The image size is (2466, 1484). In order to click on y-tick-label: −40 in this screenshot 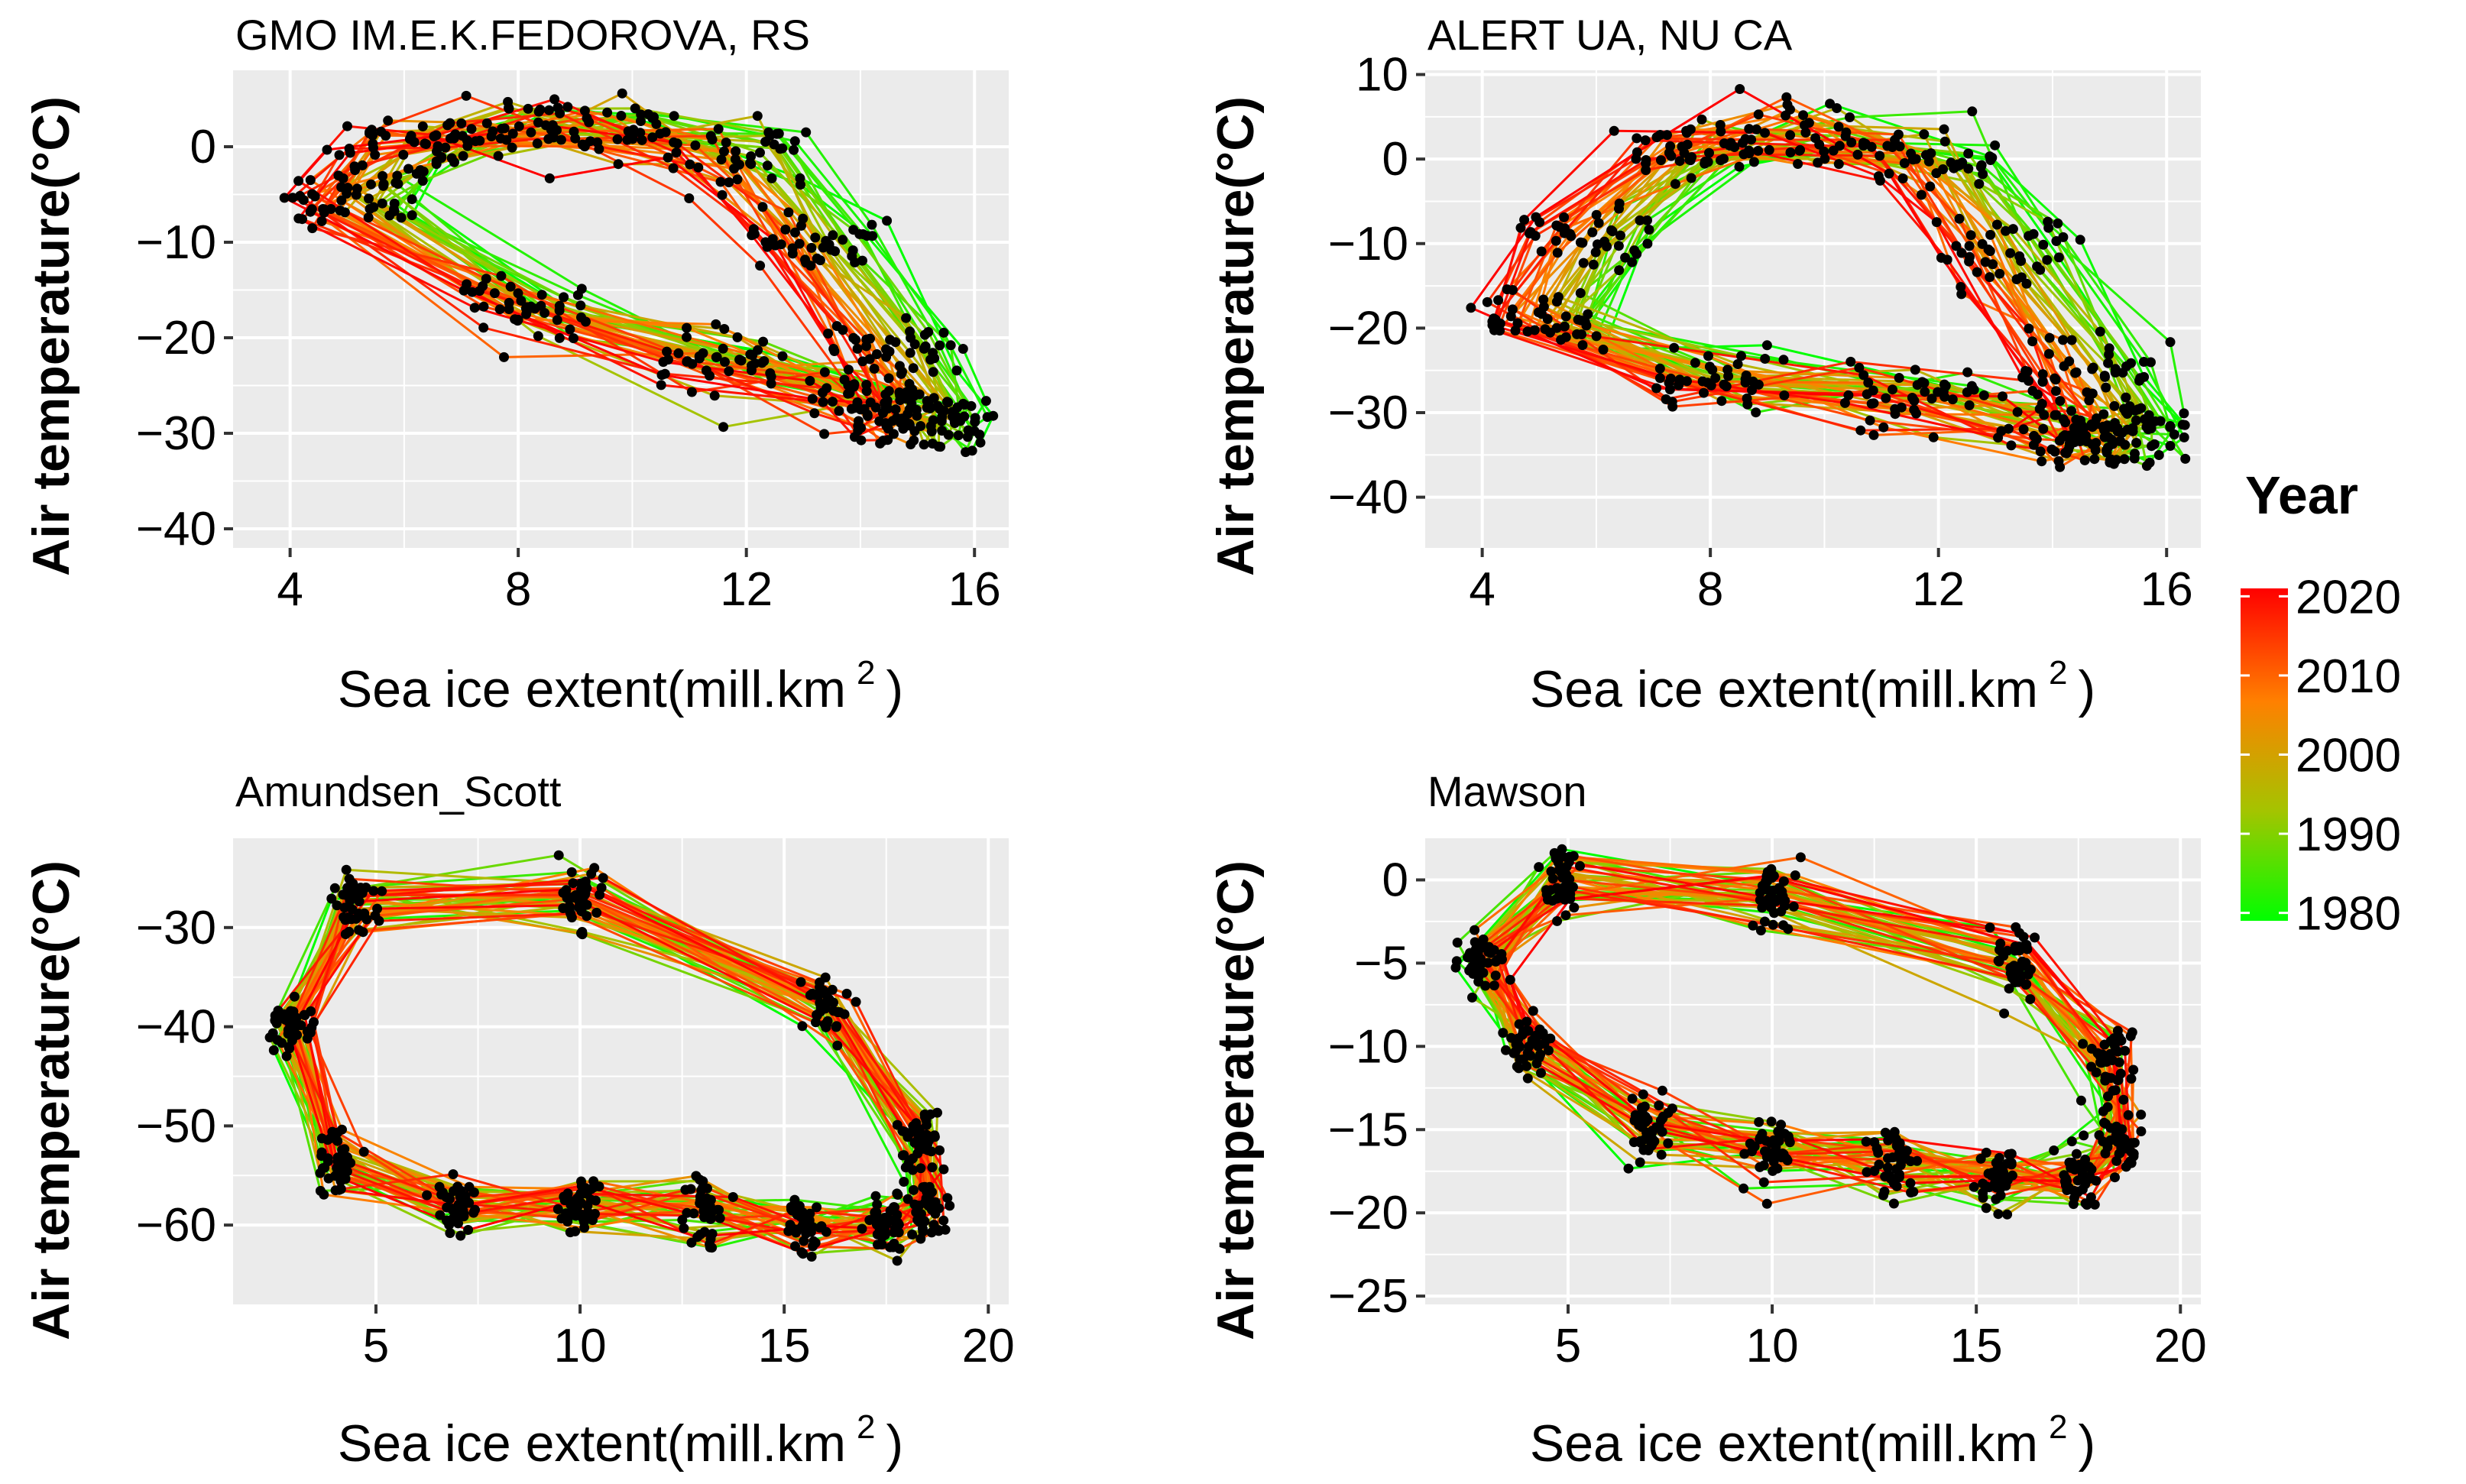, I will do `click(176, 1028)`.